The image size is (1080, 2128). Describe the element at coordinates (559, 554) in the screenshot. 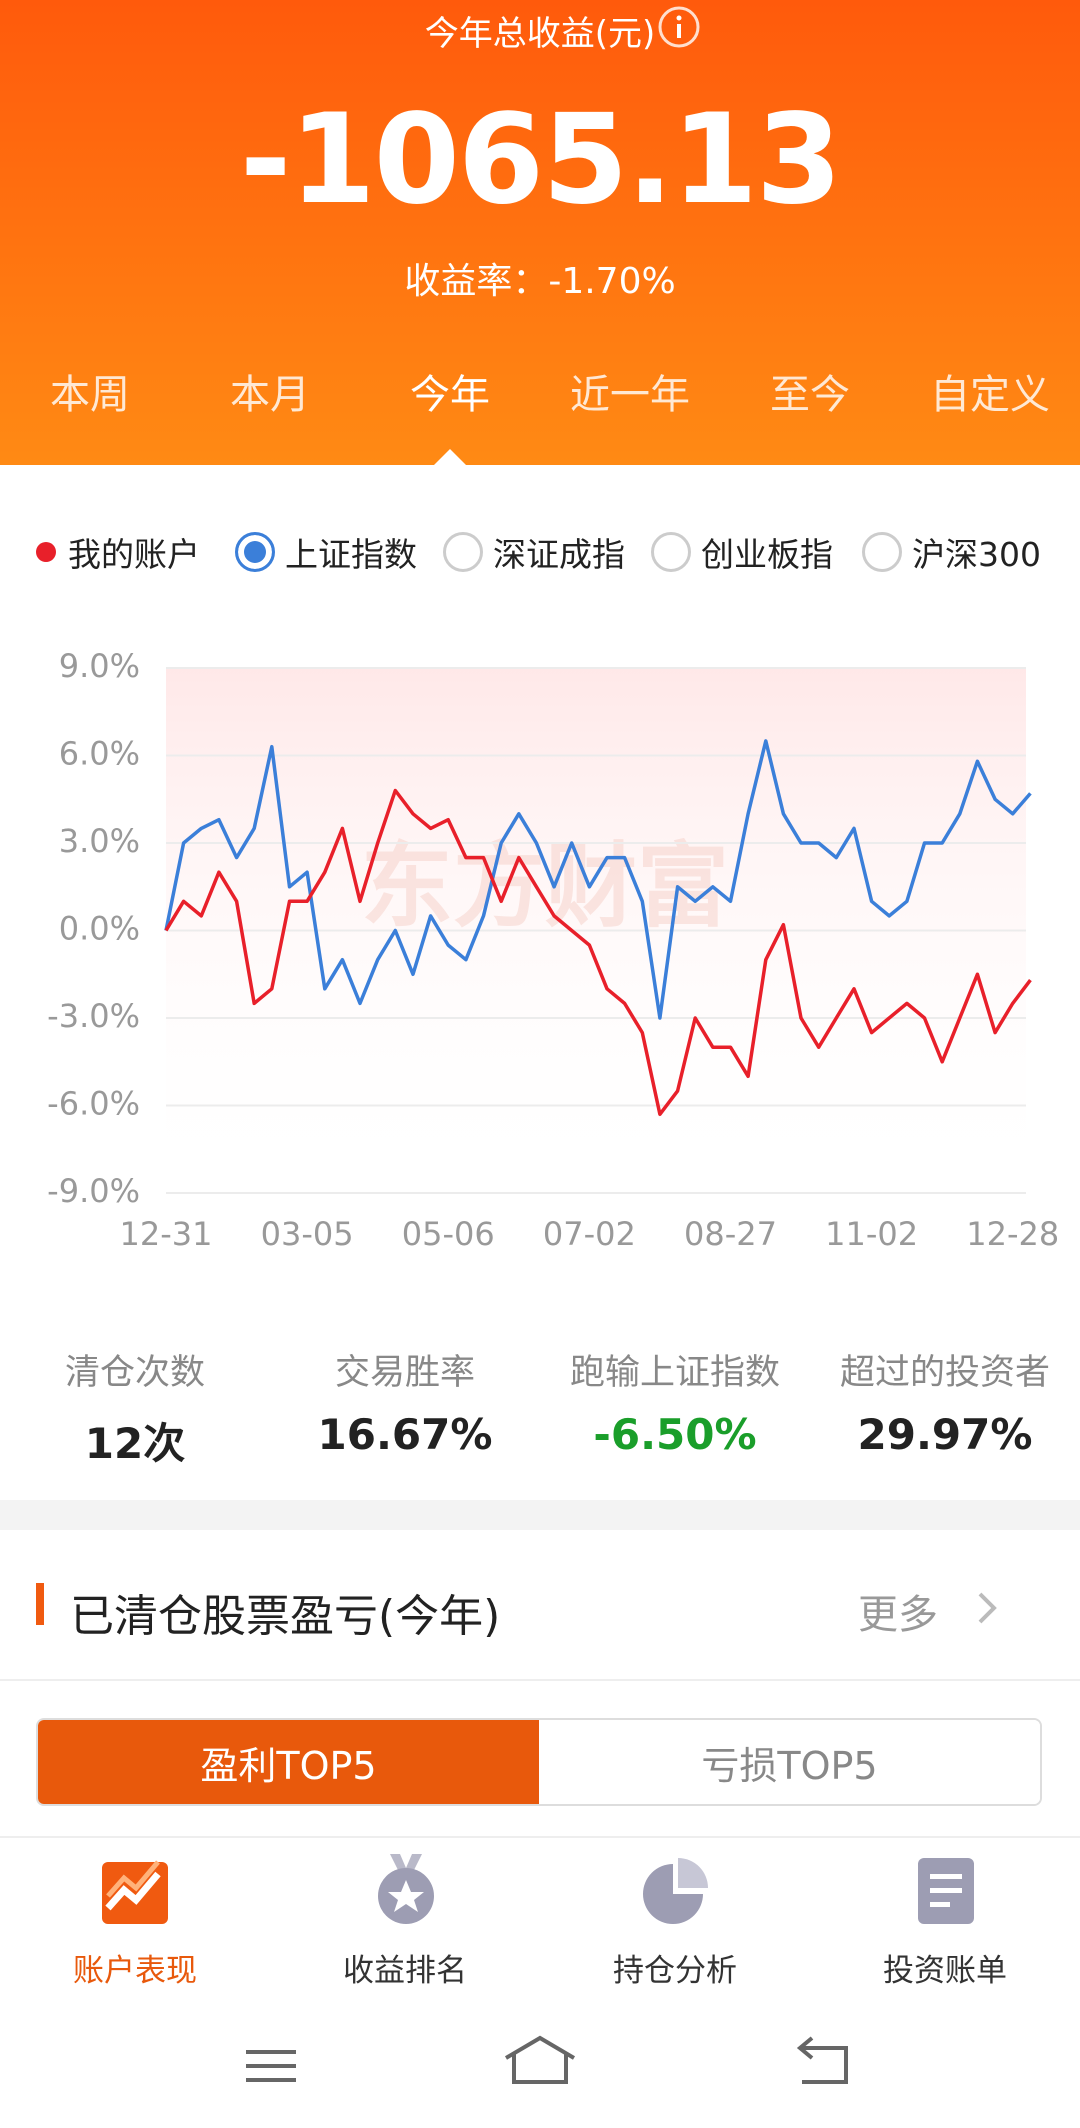

I see `legend-label: 深证成指` at that location.